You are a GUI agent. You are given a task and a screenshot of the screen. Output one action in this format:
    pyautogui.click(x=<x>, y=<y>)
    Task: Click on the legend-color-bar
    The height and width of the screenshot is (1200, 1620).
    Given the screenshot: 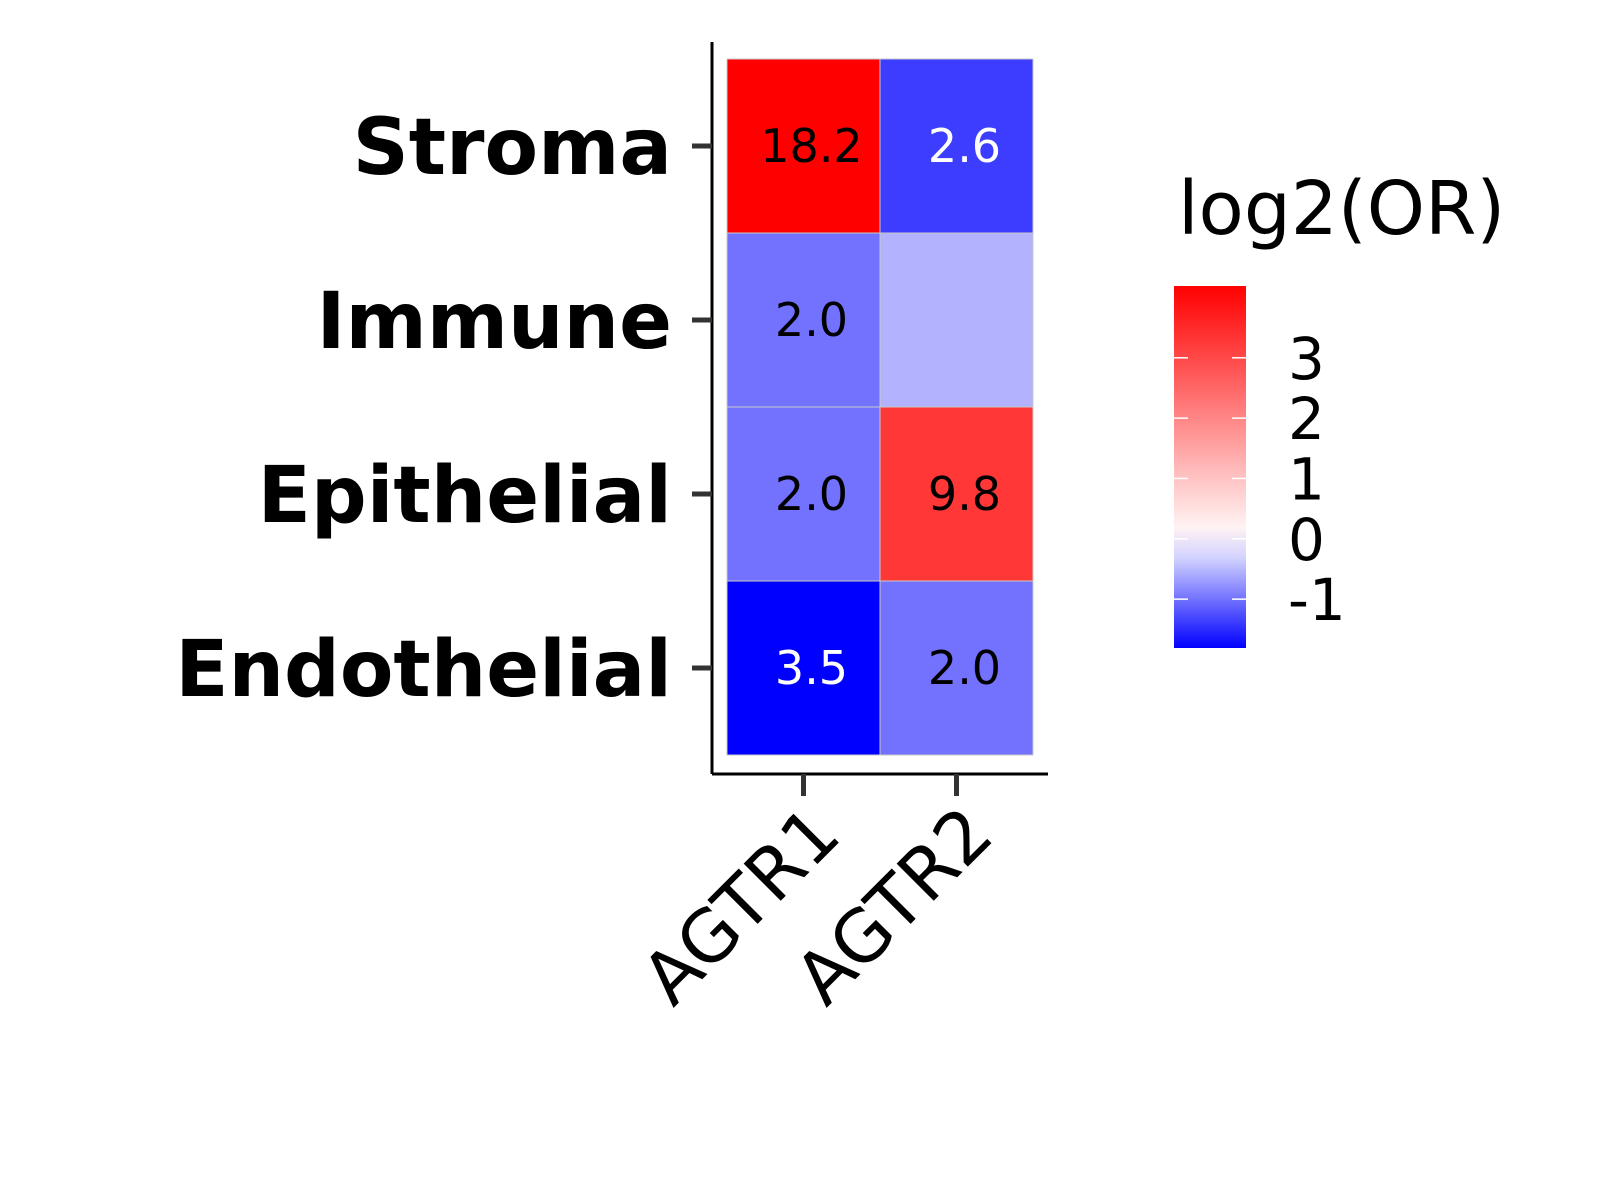 What is the action you would take?
    pyautogui.click(x=1210, y=467)
    